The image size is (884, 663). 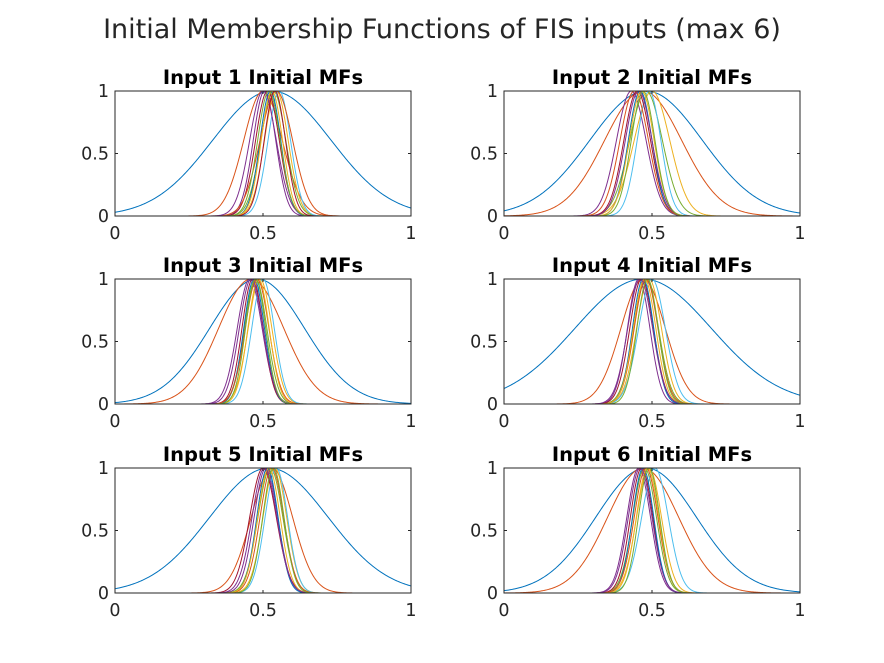 I want to click on subplot-1: 0 0.5 1 0 0.5 1 Input 1 Initial MFs, so click(x=248, y=155).